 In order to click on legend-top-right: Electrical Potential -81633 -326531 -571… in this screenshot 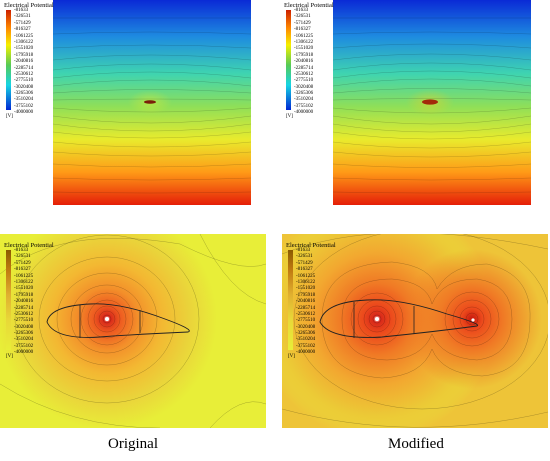, I will do `click(314, 62)`.